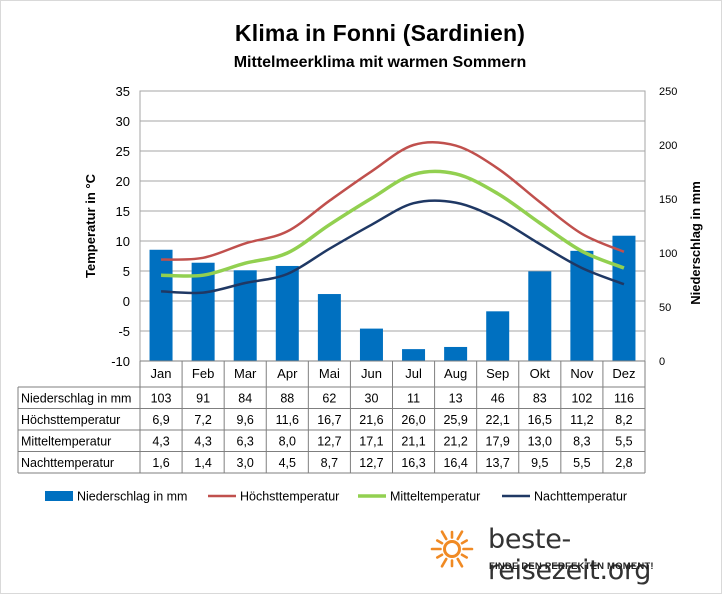  I want to click on table-cell: 16,7, so click(329, 420).